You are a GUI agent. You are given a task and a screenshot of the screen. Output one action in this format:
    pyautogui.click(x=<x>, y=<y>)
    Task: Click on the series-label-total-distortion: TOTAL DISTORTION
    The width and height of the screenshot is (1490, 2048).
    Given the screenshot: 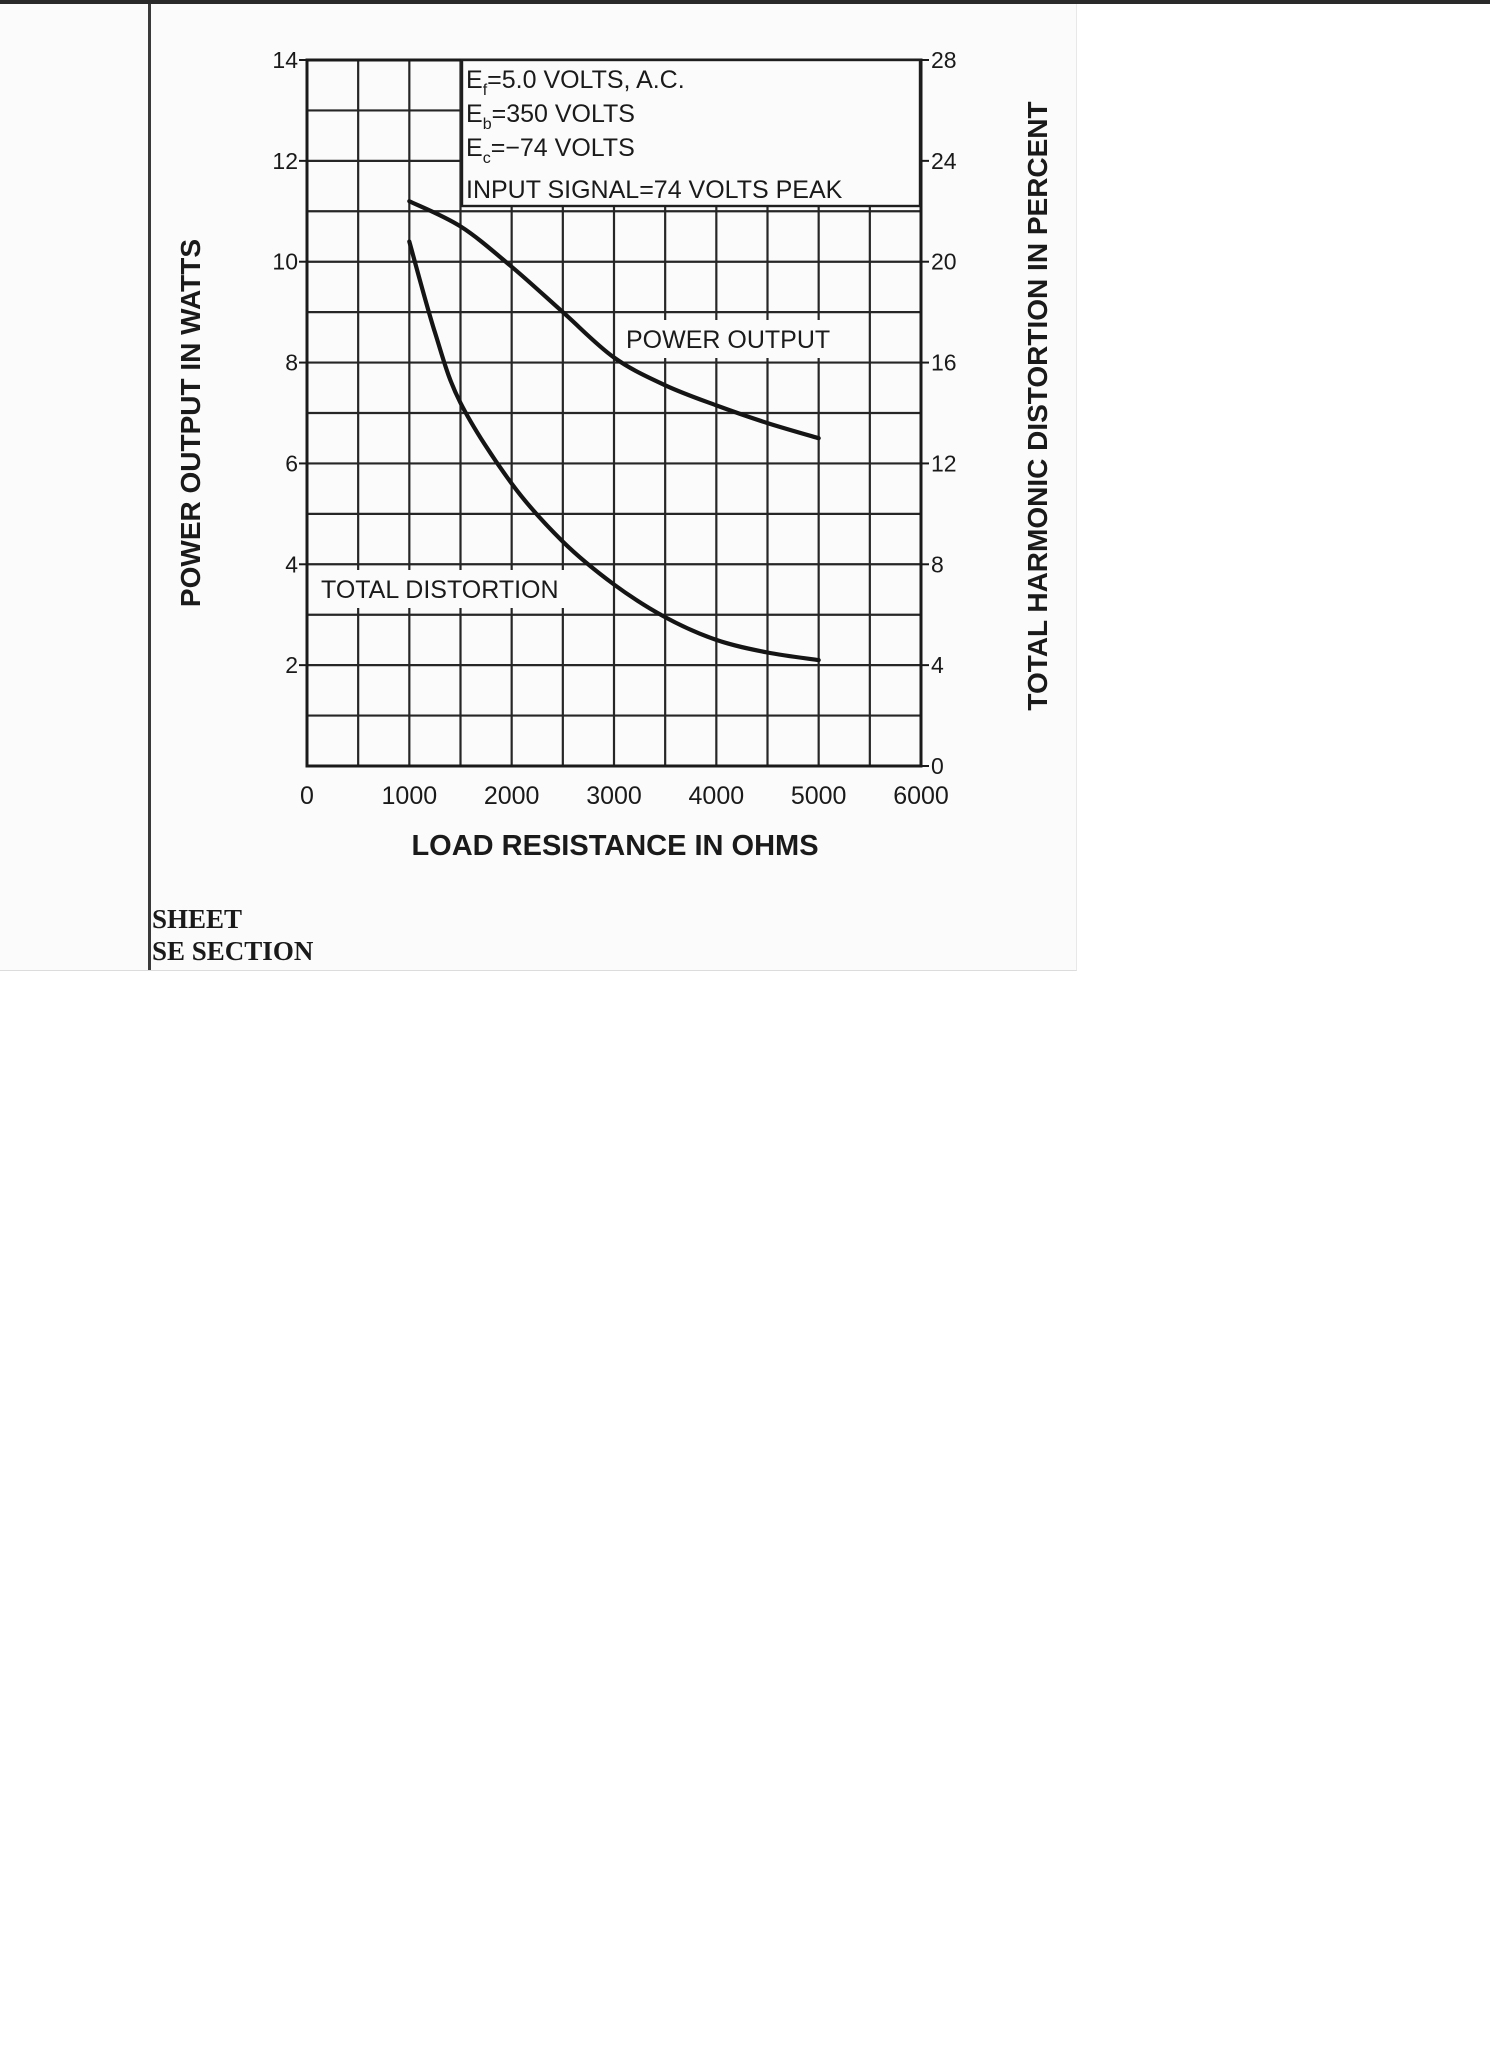 What is the action you would take?
    pyautogui.click(x=440, y=590)
    